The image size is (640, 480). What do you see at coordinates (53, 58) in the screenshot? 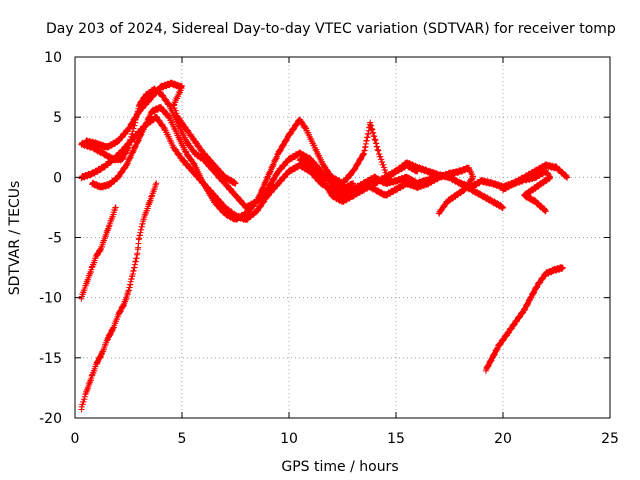
I see `y-tick-label: 10` at bounding box center [53, 58].